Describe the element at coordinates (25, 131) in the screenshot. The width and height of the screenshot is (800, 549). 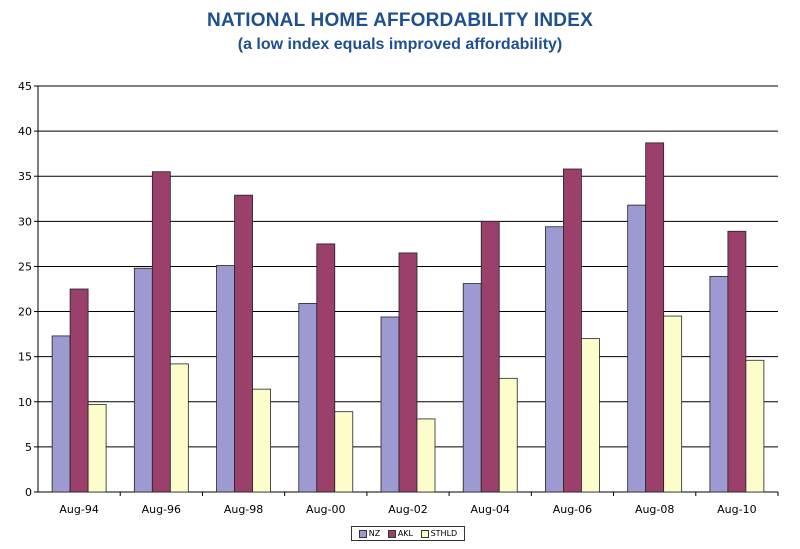
I see `y-tick-label: 40` at that location.